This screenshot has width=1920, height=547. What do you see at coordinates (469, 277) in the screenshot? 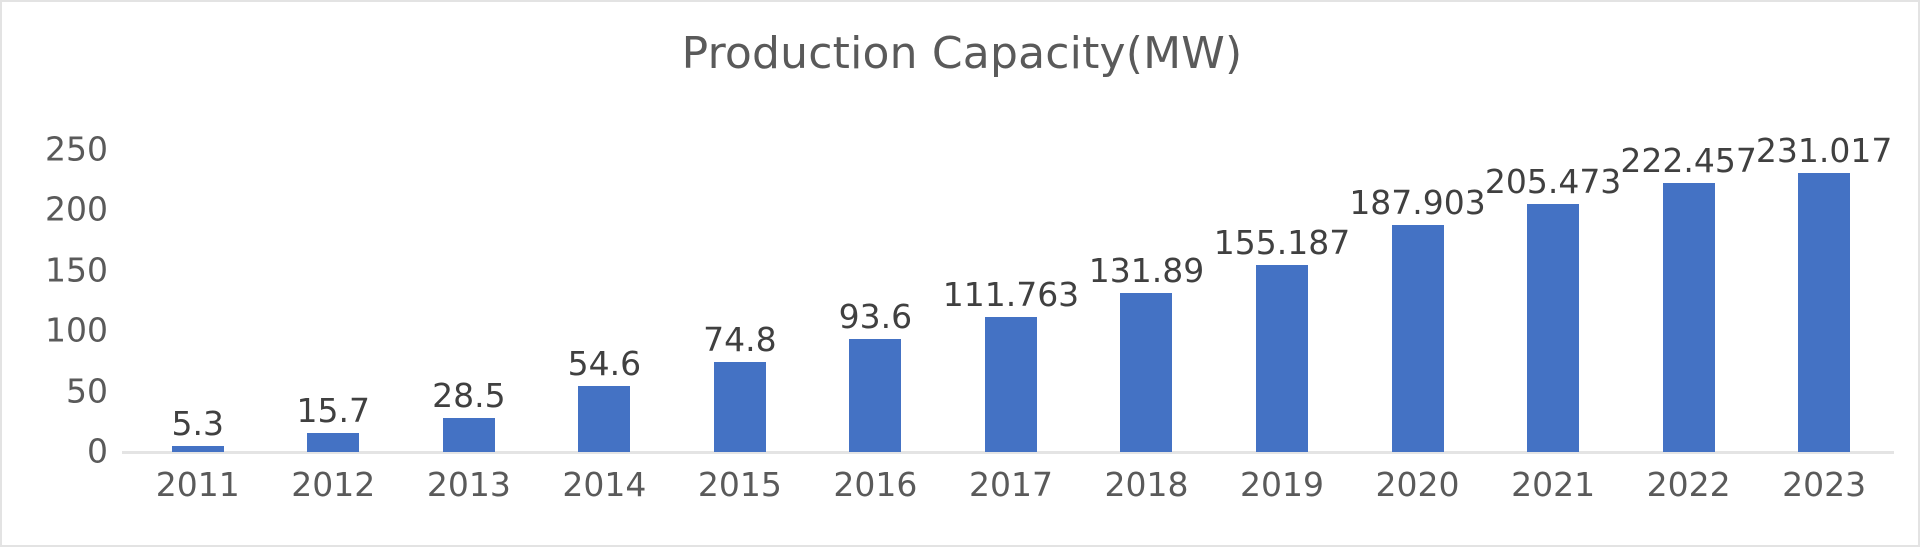
I see `bar-slot: 28.5` at bounding box center [469, 277].